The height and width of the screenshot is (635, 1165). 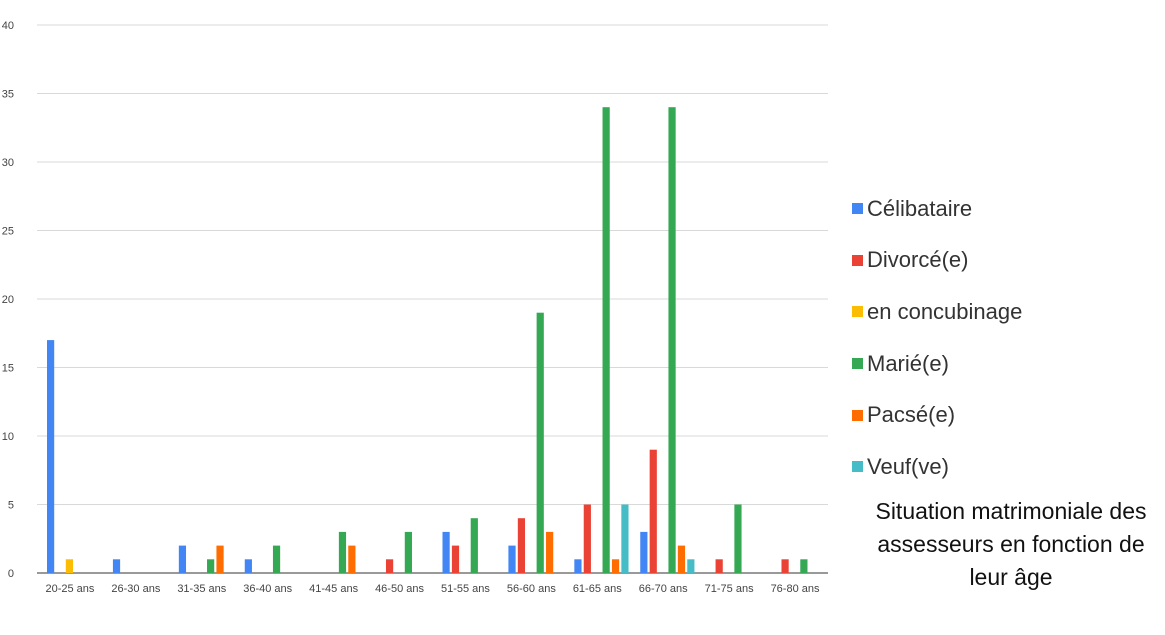 I want to click on y-tick-label: 10, so click(x=8, y=437).